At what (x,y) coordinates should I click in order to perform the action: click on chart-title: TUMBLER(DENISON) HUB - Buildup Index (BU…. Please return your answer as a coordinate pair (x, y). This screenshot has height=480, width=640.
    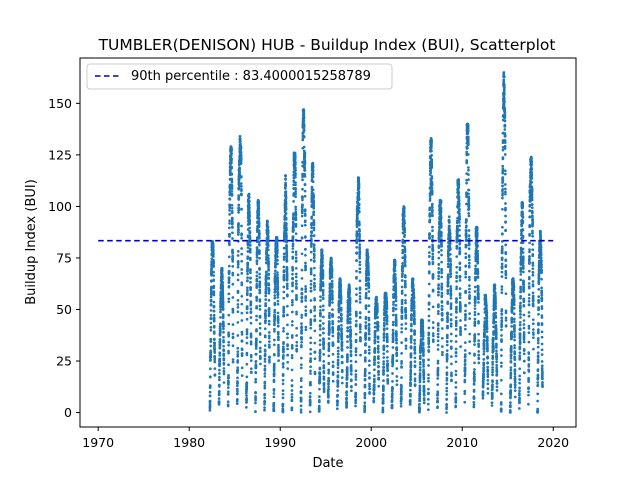
    Looking at the image, I should click on (327, 45).